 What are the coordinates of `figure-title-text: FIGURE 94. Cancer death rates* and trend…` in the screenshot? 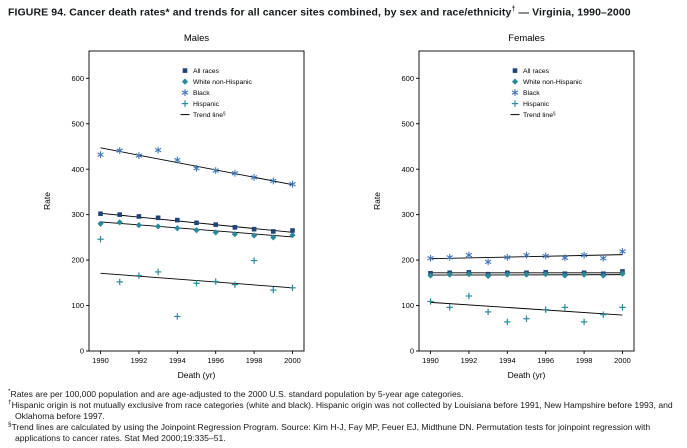 It's located at (260, 12).